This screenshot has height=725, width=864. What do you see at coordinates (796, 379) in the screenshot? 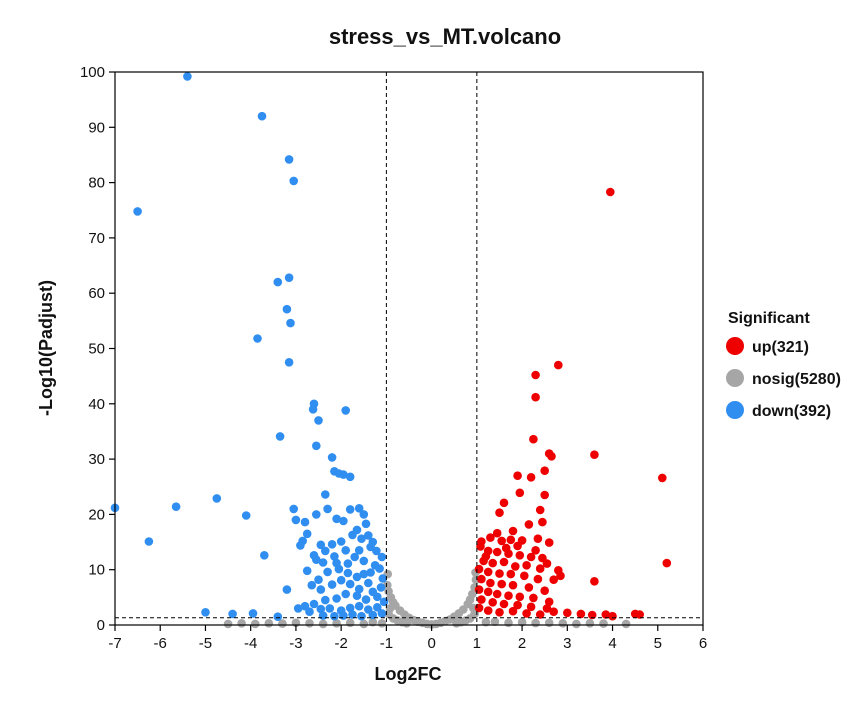
I see `legend-label-nosig: nosig(5280)` at bounding box center [796, 379].